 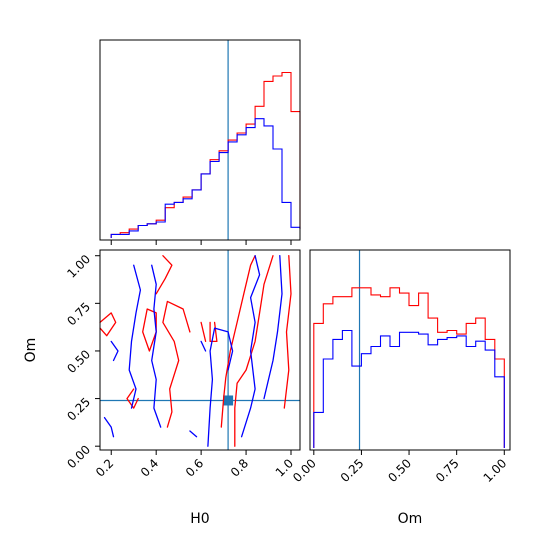 What do you see at coordinates (304, 470) in the screenshot?
I see `om-x-tick-label-1: 0.00` at bounding box center [304, 470].